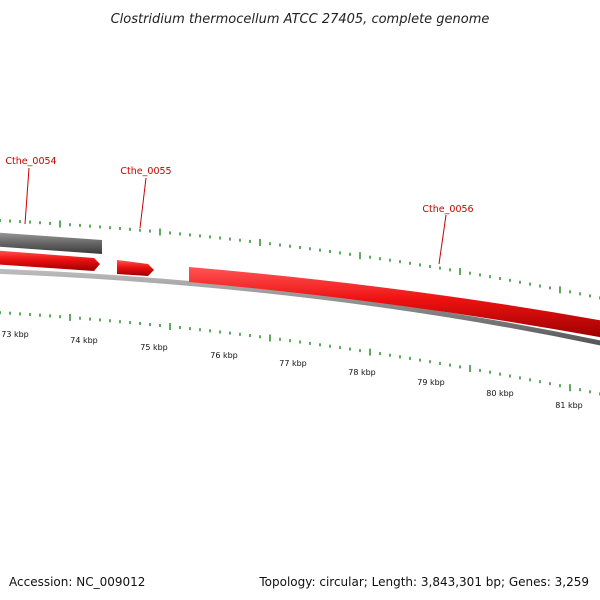 This screenshot has height=600, width=600. What do you see at coordinates (145, 171) in the screenshot?
I see `gene-label-cthe-0055: Cthe_0055` at bounding box center [145, 171].